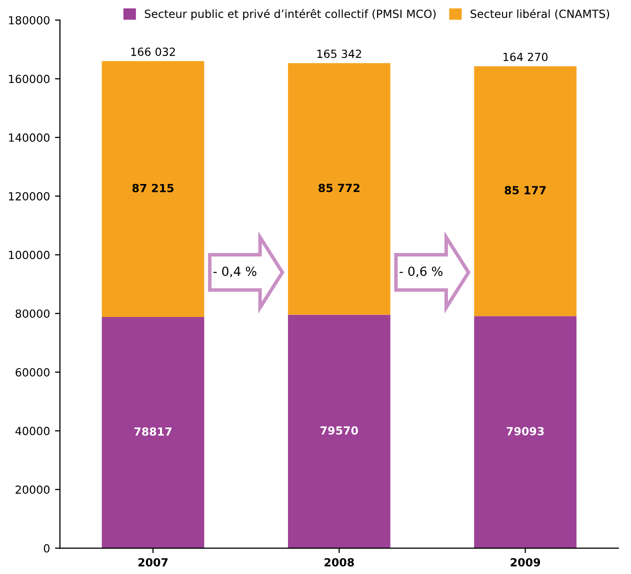  I want to click on total-label: 166 032, so click(153, 52).